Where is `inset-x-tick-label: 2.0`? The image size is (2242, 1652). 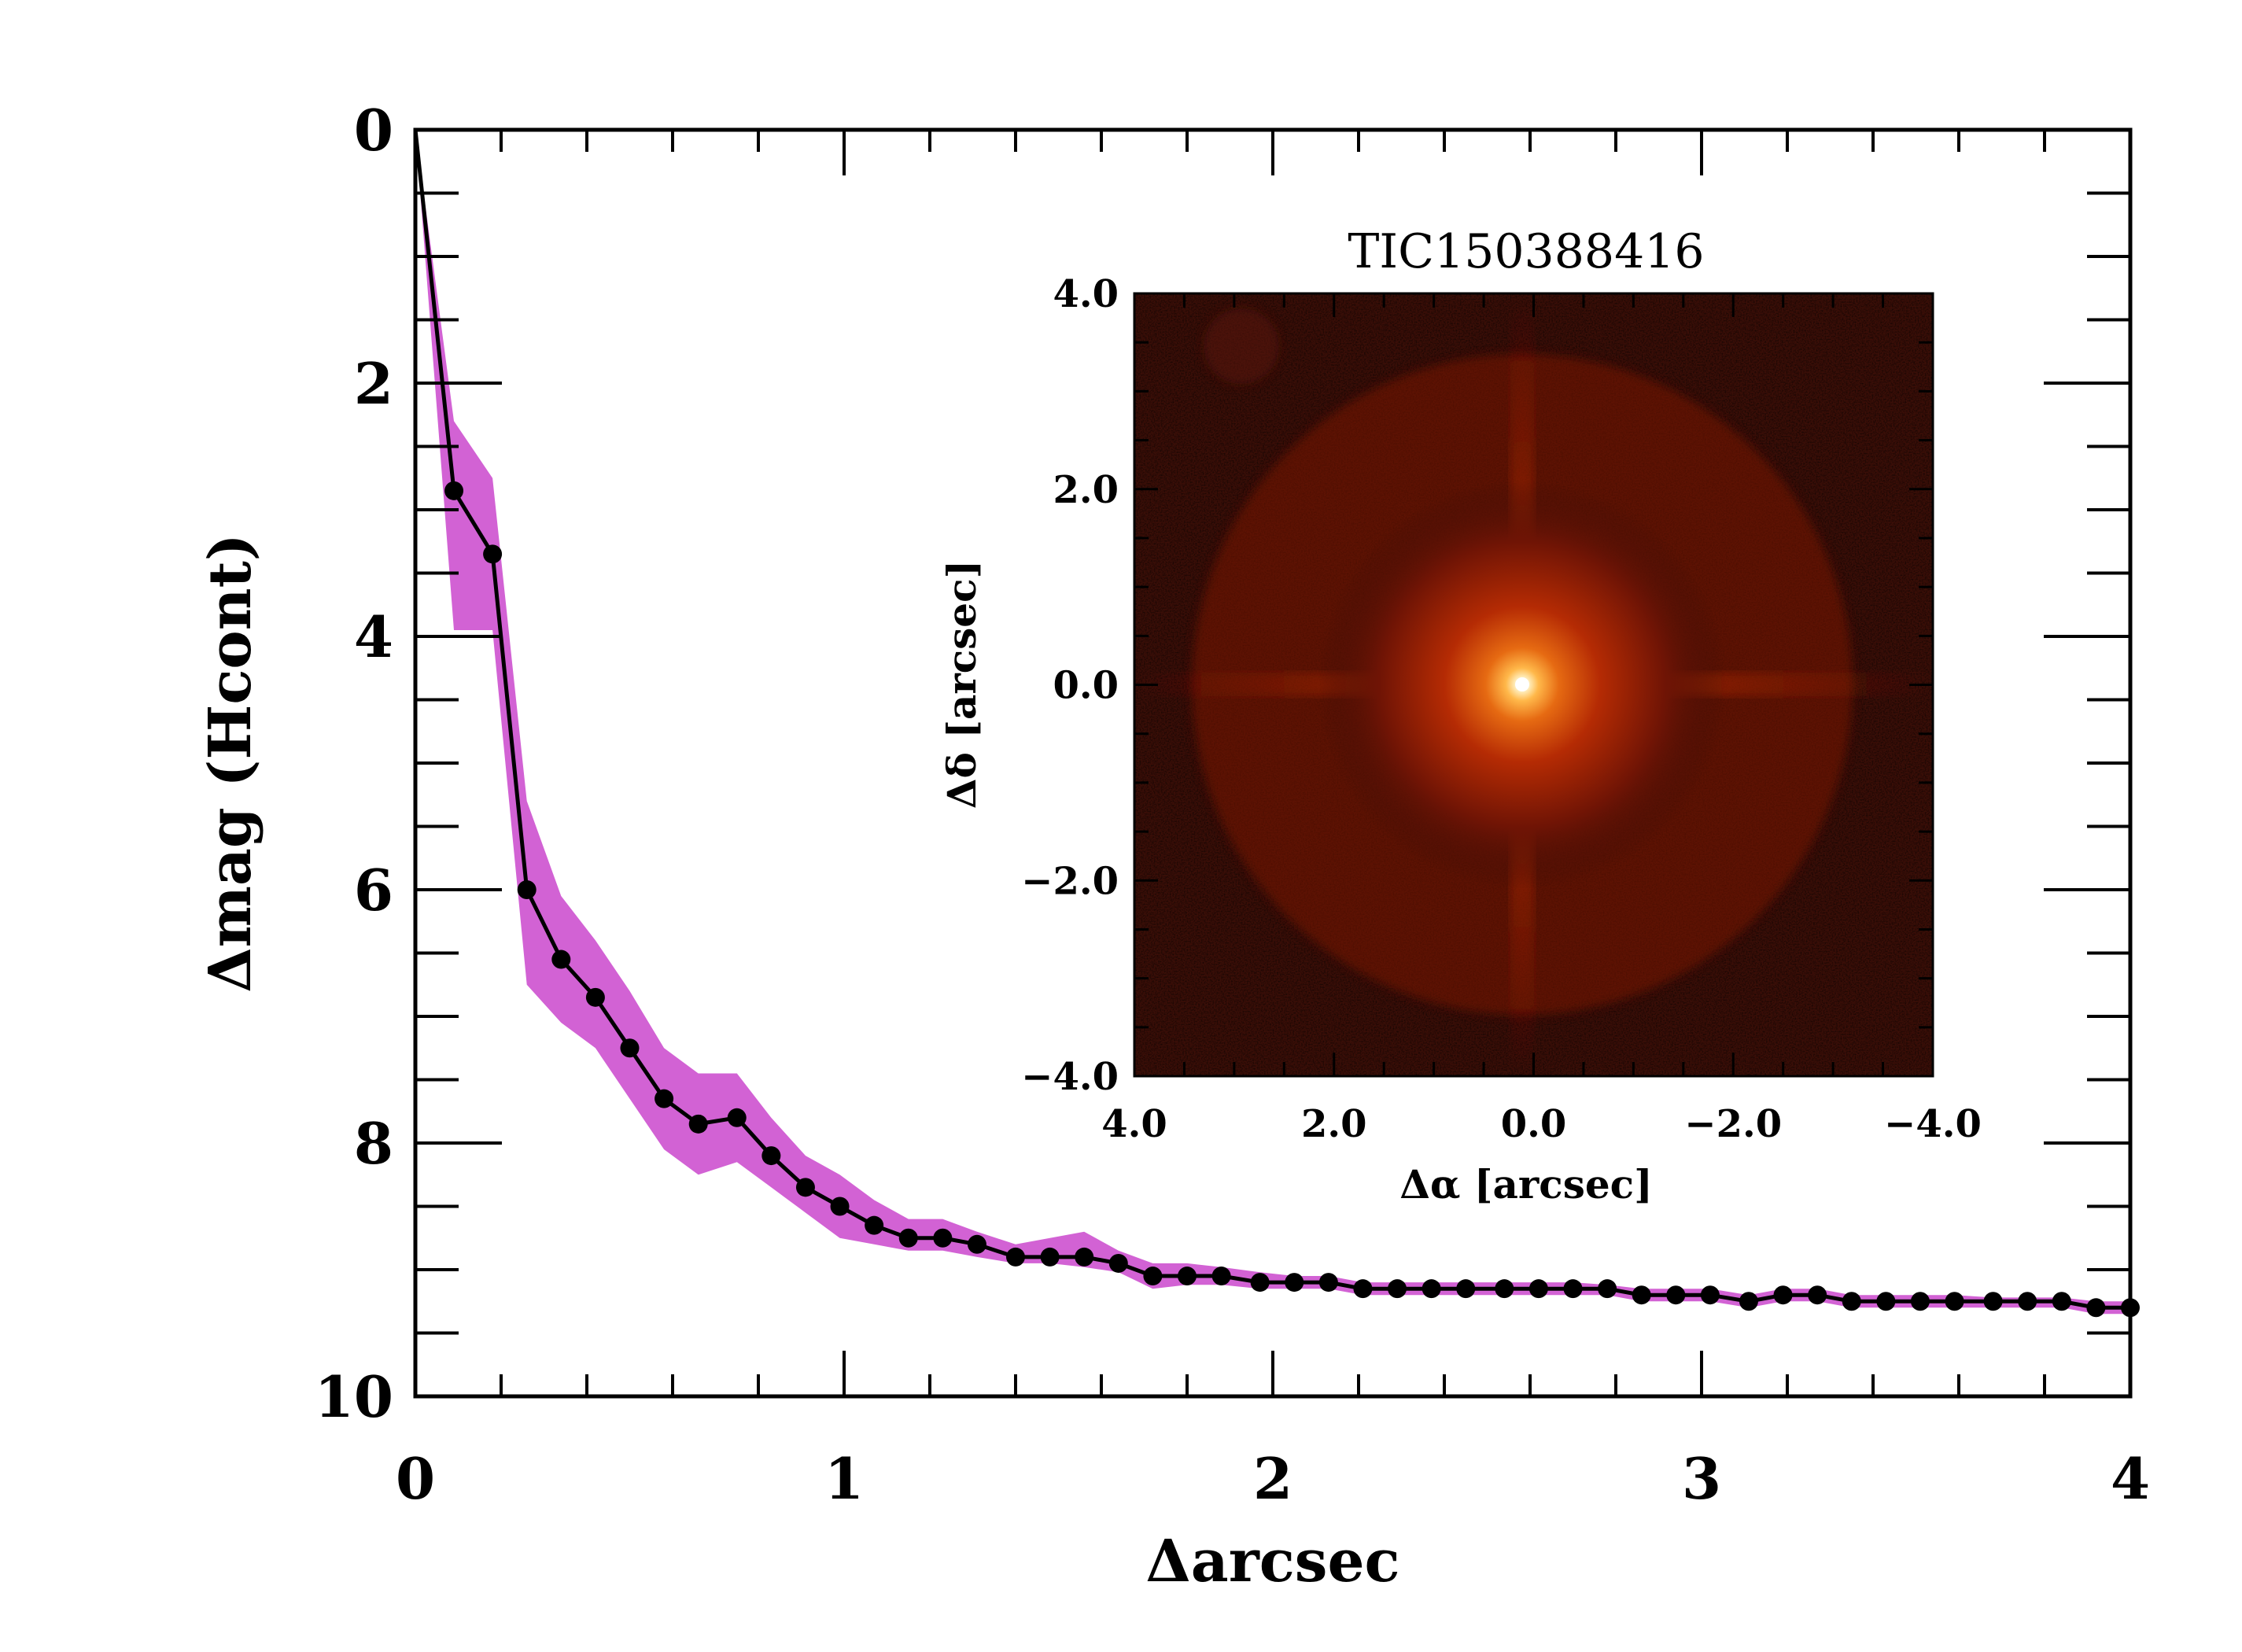 inset-x-tick-label: 2.0 is located at coordinates (1334, 1124).